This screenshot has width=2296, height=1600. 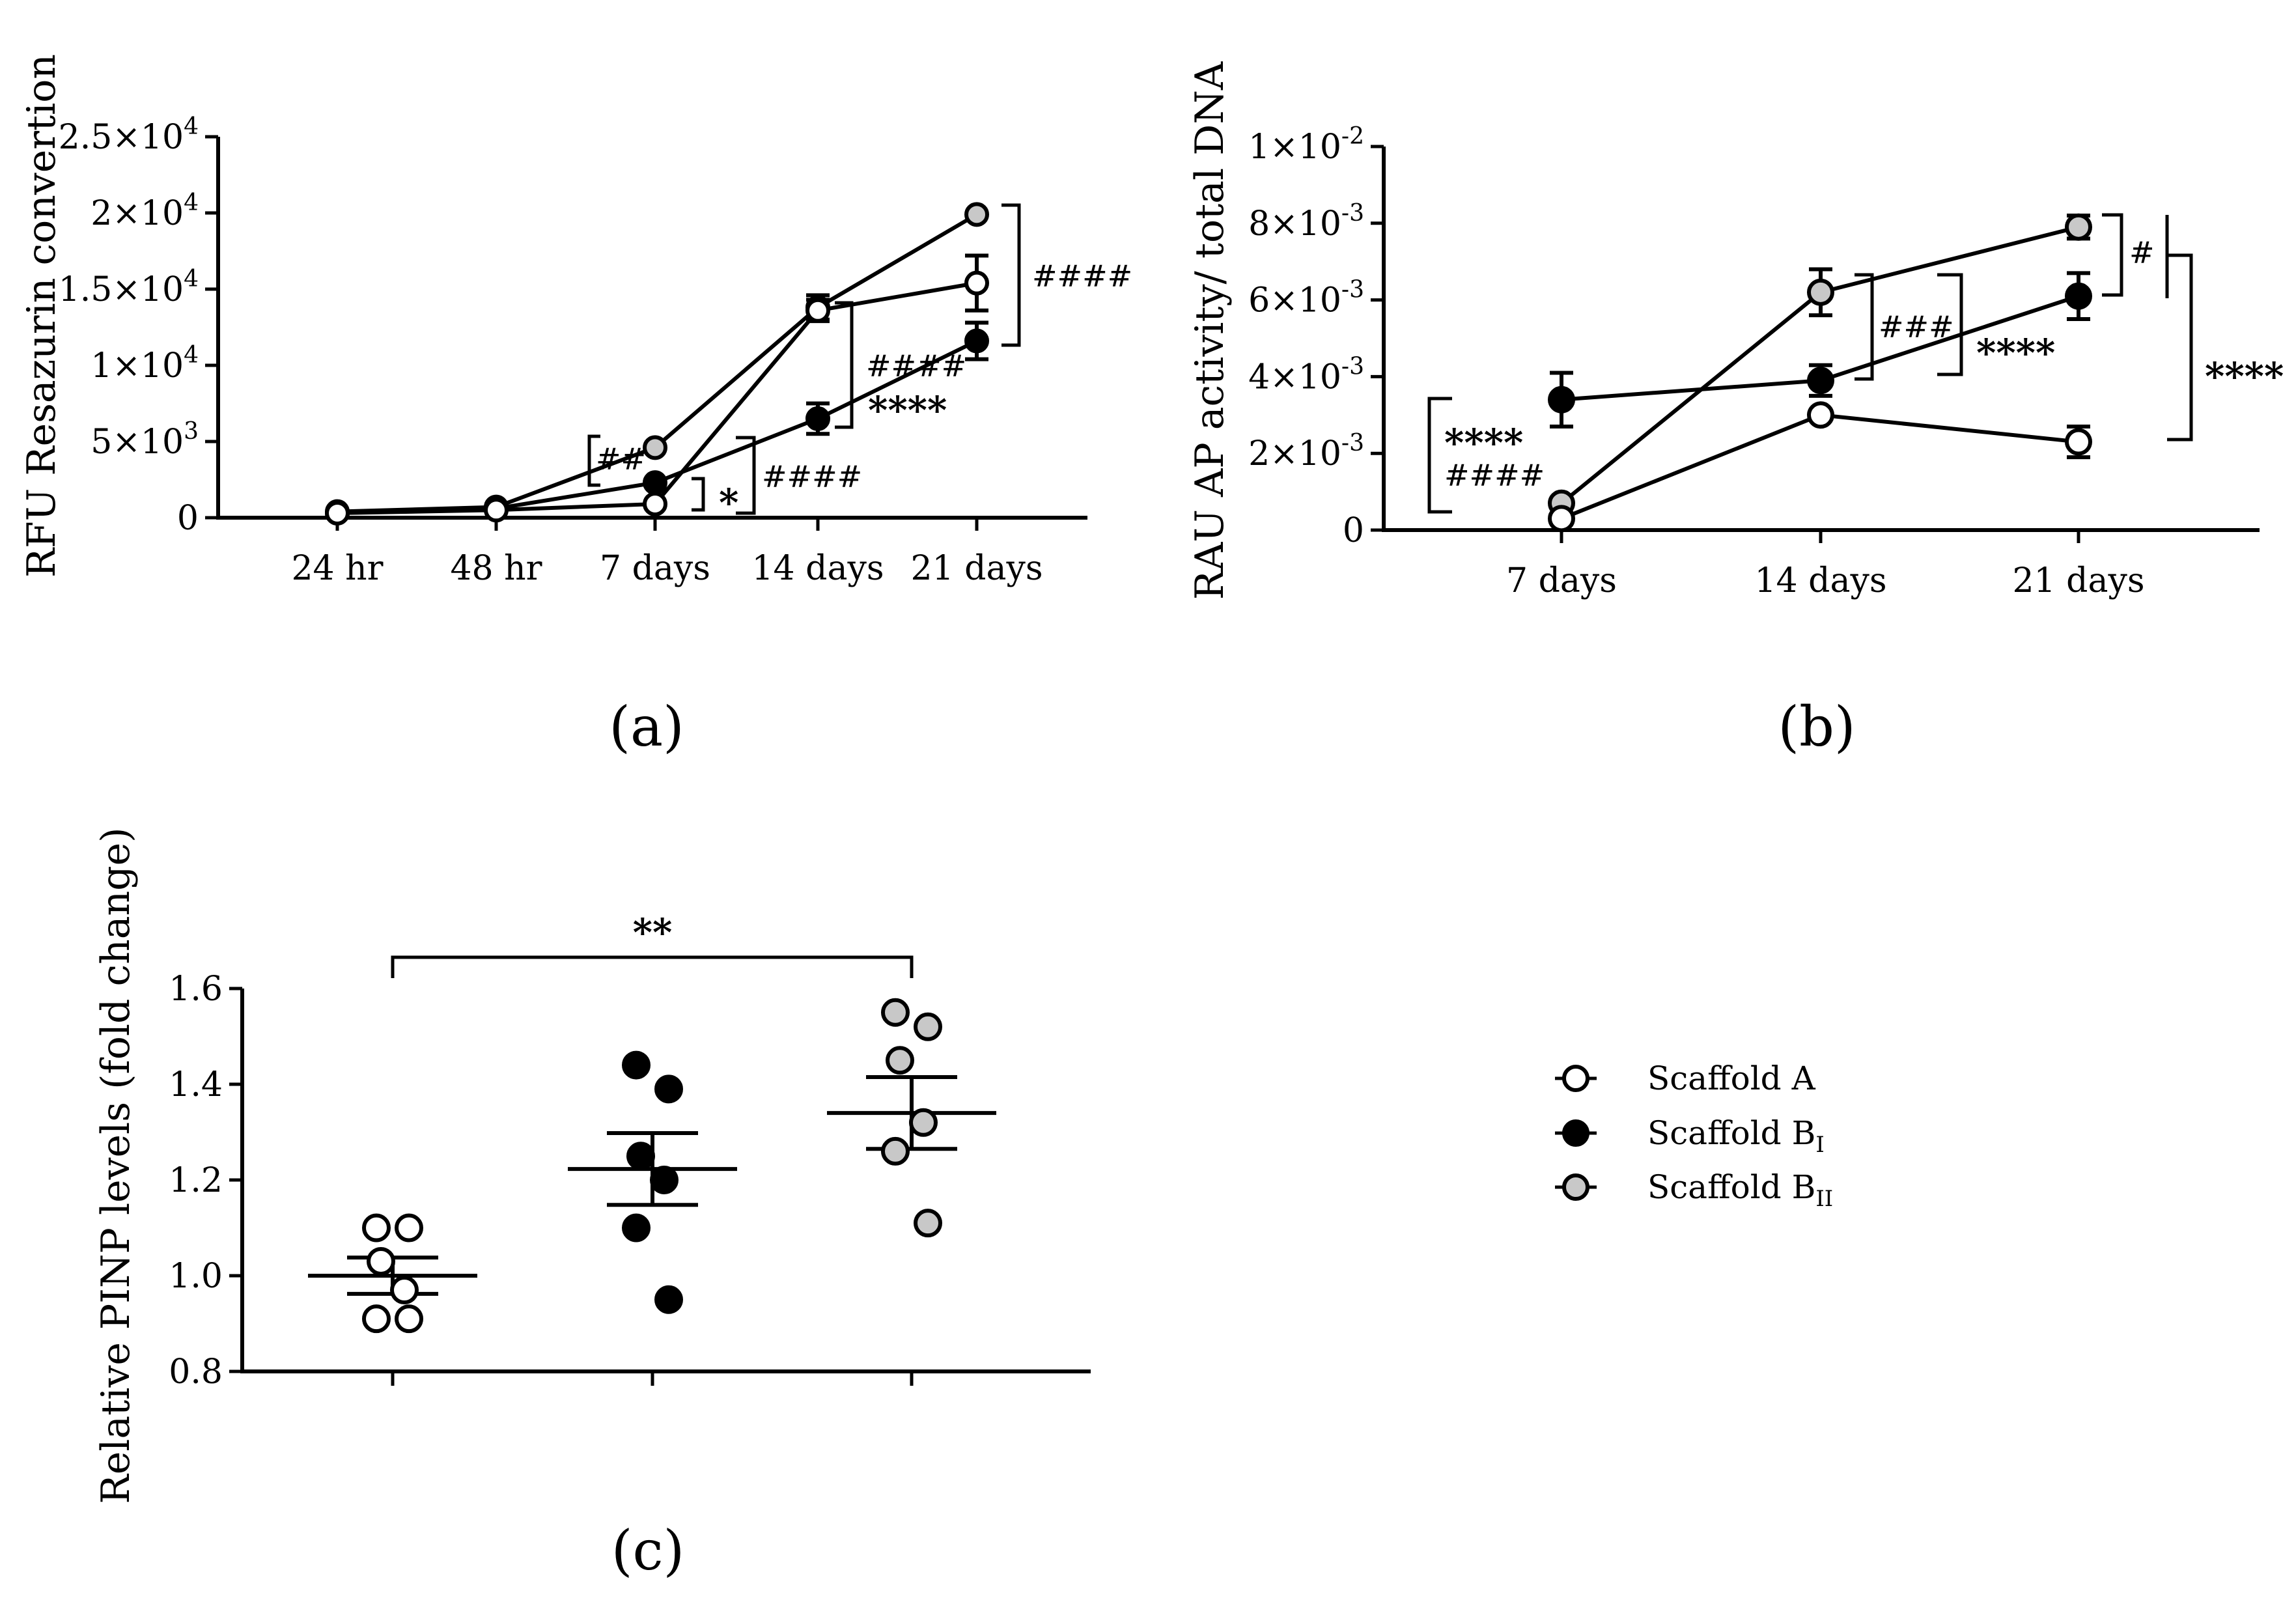 What do you see at coordinates (2180, 347) in the screenshot?
I see `panel-b-bracket-21d-bii-a` at bounding box center [2180, 347].